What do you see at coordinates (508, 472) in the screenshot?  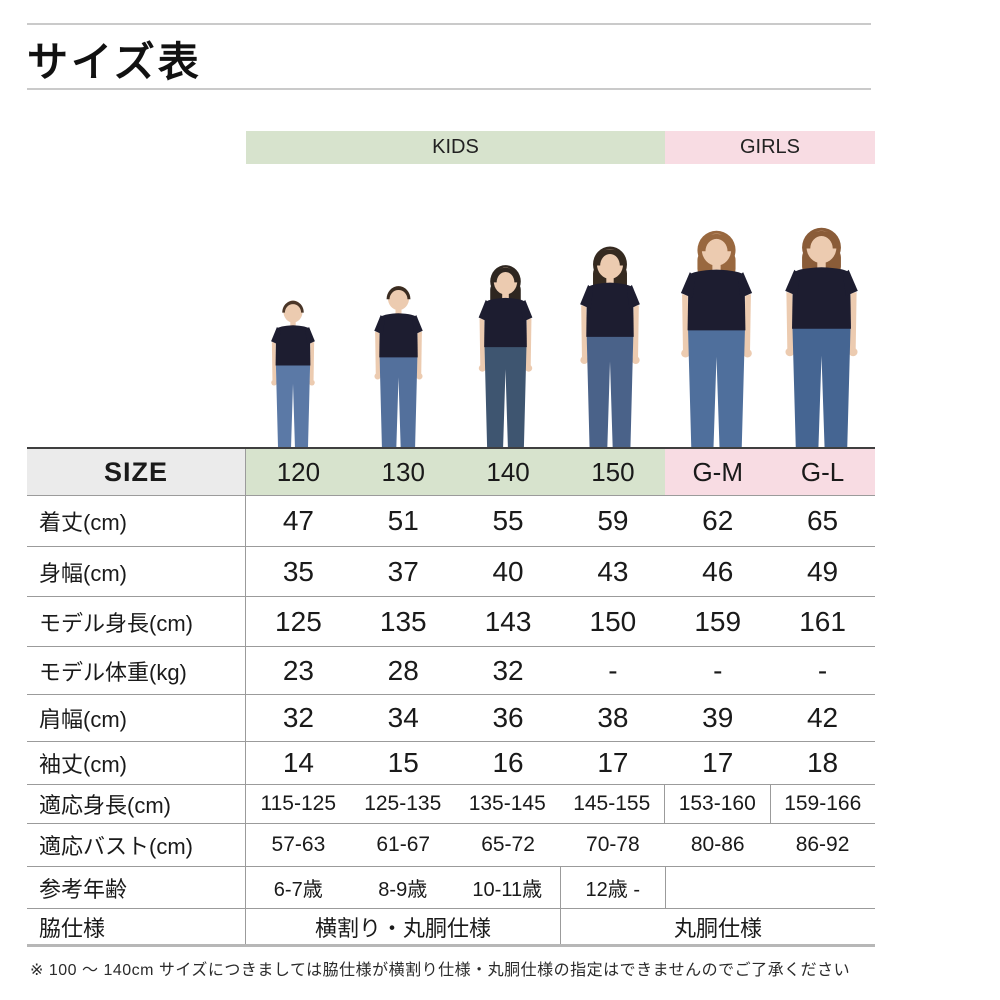 I see `size-column-header-140: 140` at bounding box center [508, 472].